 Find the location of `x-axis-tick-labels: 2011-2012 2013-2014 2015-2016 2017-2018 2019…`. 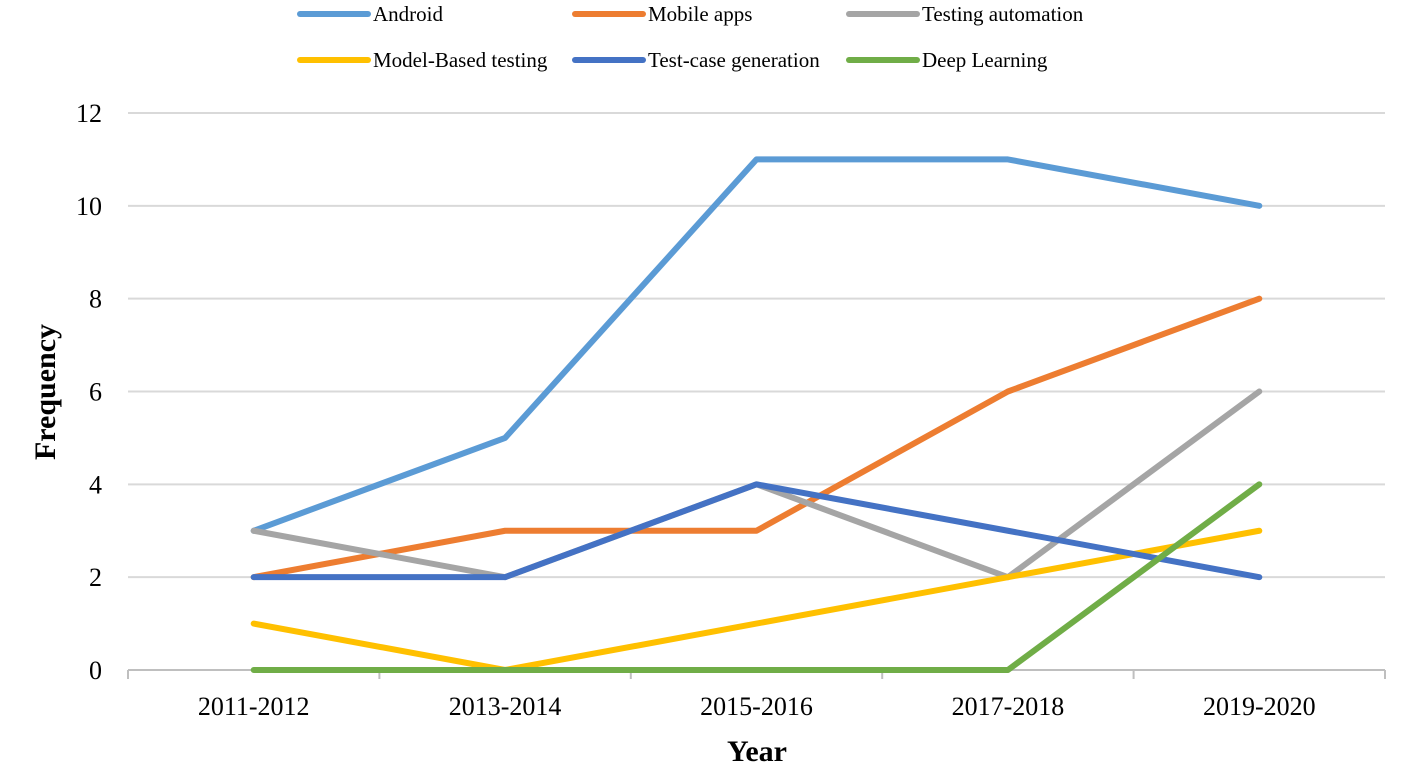

x-axis-tick-labels: 2011-2012 2013-2014 2015-2016 2017-2018 2019… is located at coordinates (757, 706).